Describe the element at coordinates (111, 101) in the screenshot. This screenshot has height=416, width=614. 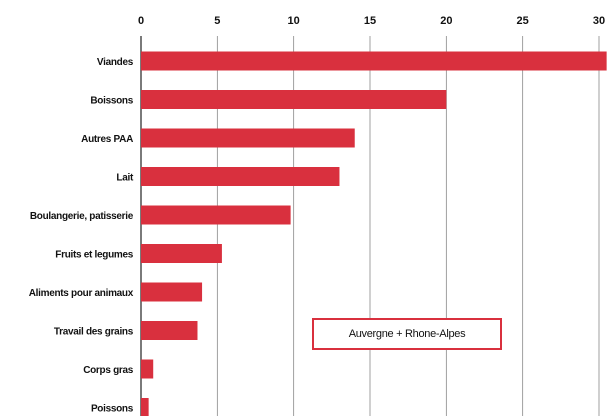
I see `category-label: Boissons` at that location.